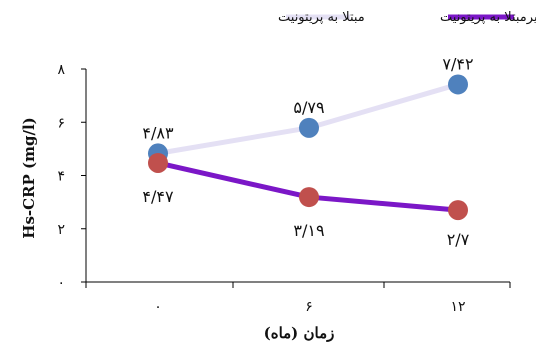 This screenshot has height=347, width=536. What do you see at coordinates (308, 107) in the screenshot?
I see `data-label: ۵/۷۹` at bounding box center [308, 107].